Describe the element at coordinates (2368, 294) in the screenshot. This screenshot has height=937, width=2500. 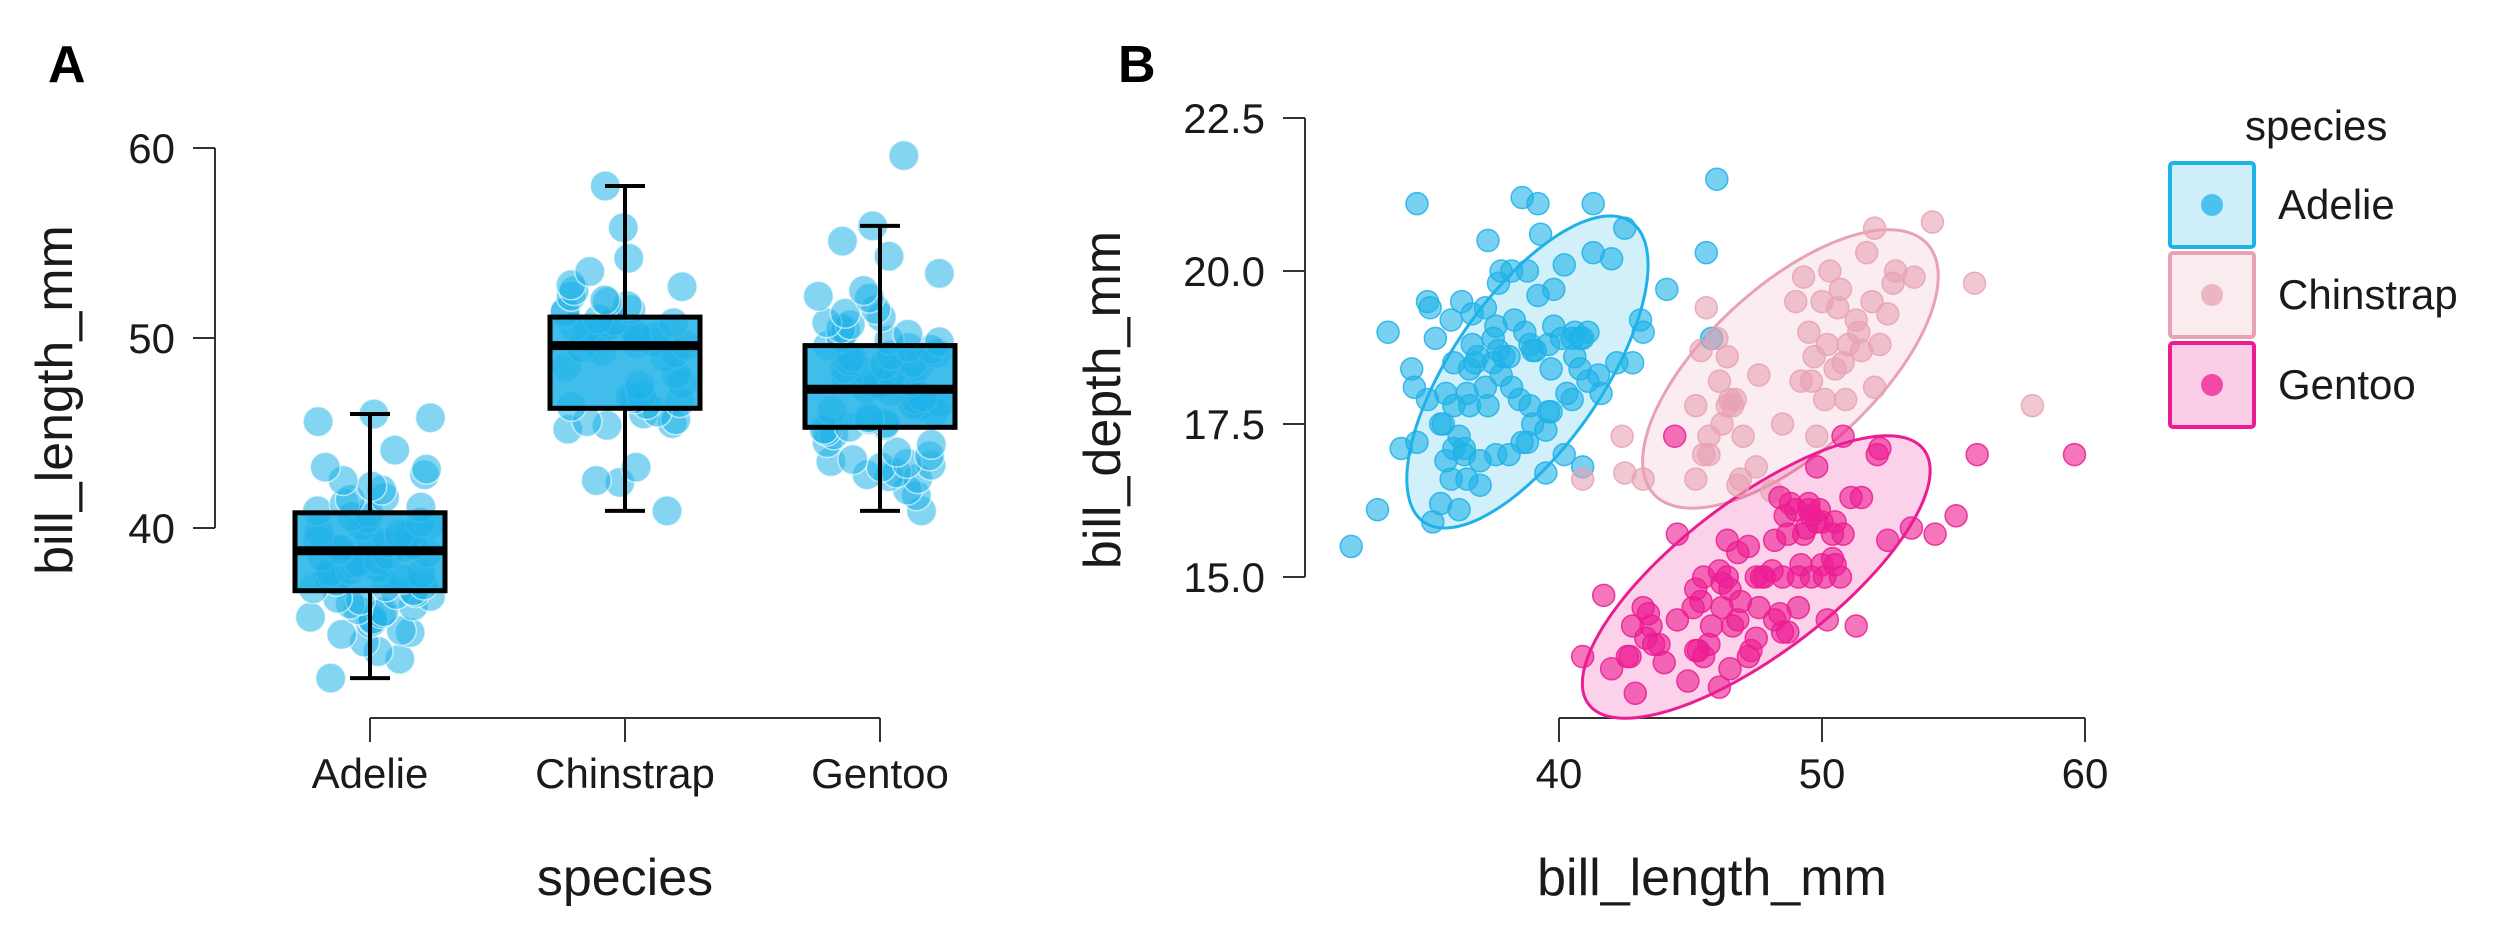
I see `legend-label-chinstrap: Chinstrap` at that location.